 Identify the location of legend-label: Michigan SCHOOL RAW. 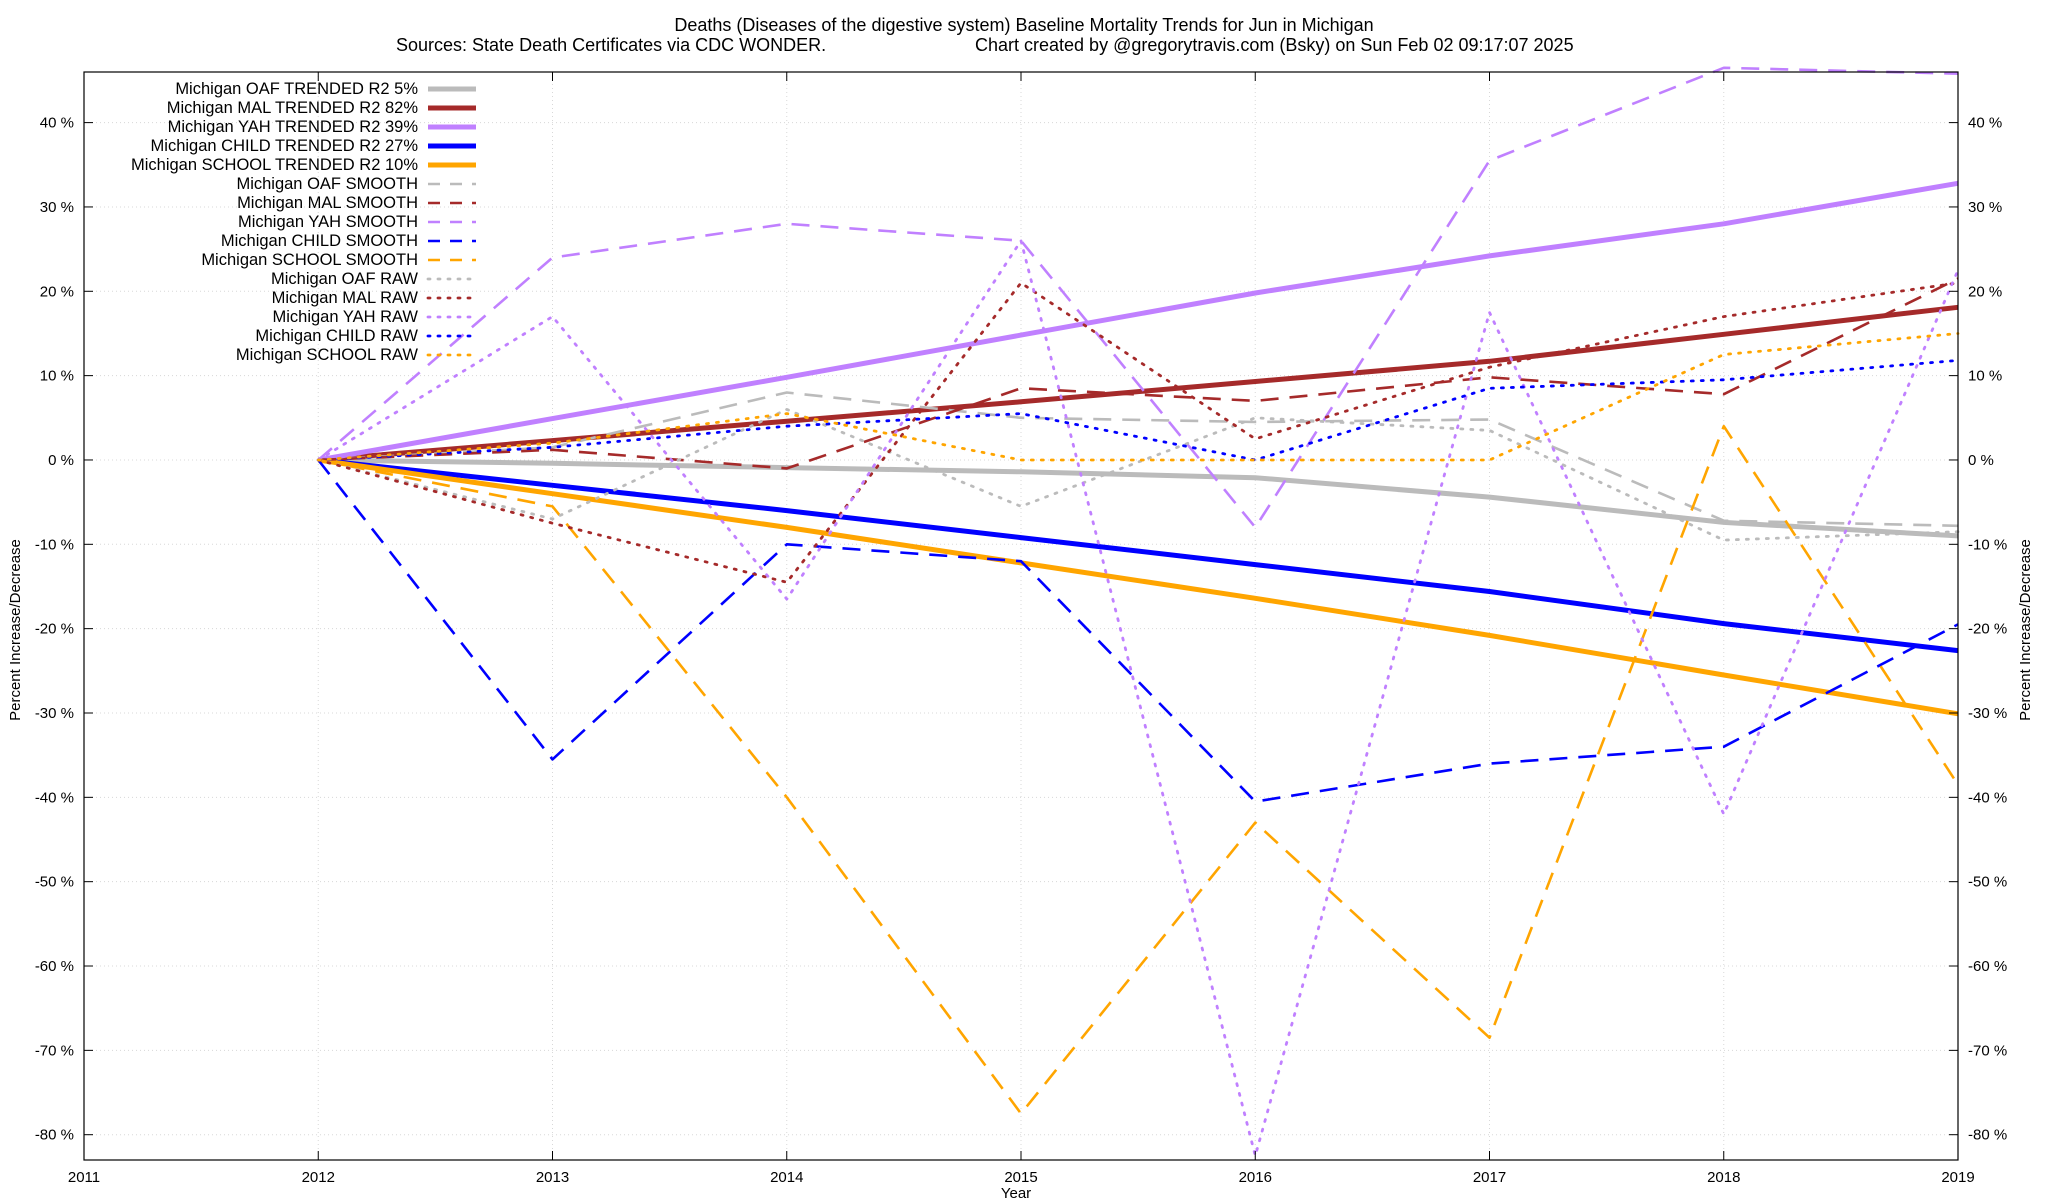
(327, 355).